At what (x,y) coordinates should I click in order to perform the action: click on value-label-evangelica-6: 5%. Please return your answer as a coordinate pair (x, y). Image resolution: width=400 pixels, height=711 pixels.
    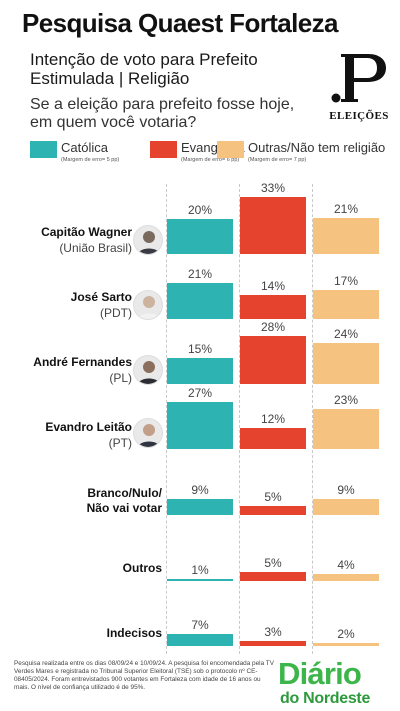
    Looking at the image, I should click on (273, 563).